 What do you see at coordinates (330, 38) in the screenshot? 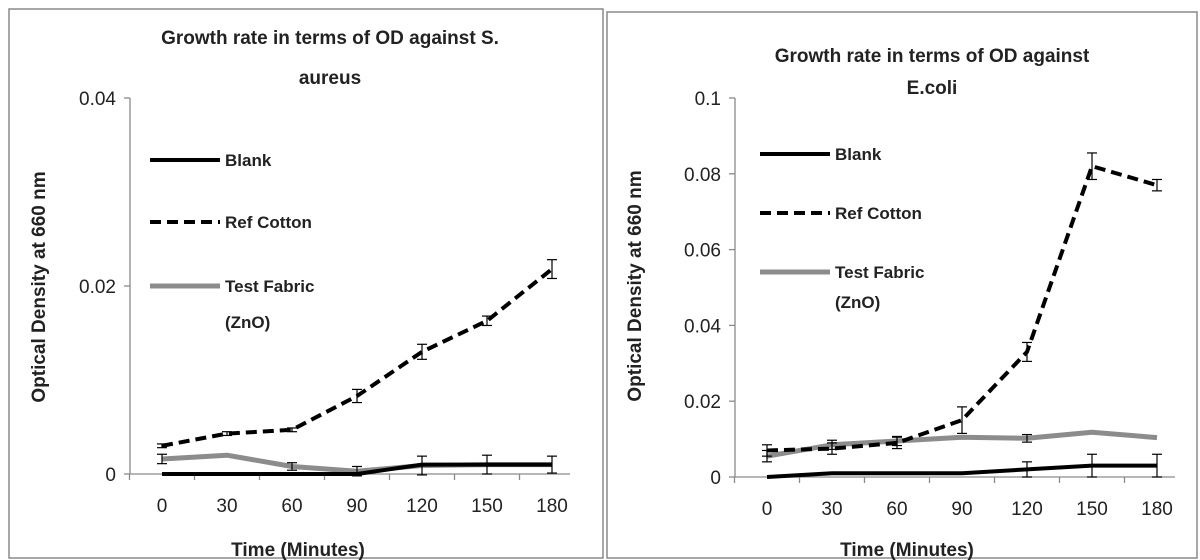
I see `chart-title-line-1: Growth rate in terms of OD against S.` at bounding box center [330, 38].